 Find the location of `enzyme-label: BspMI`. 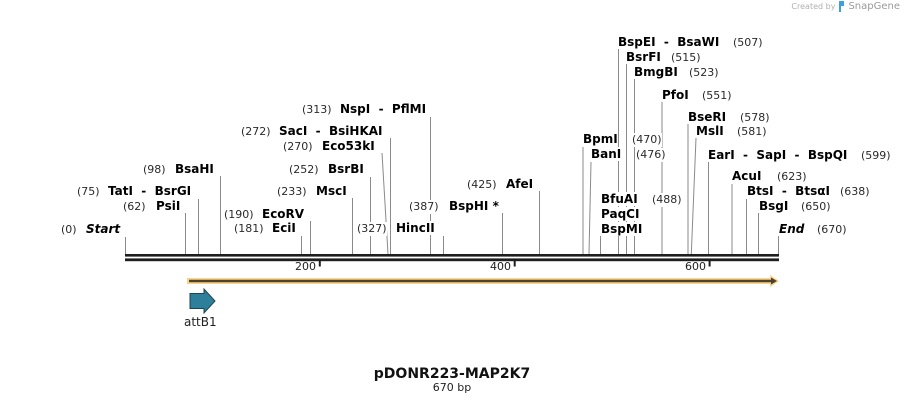

enzyme-label: BspMI is located at coordinates (622, 229).